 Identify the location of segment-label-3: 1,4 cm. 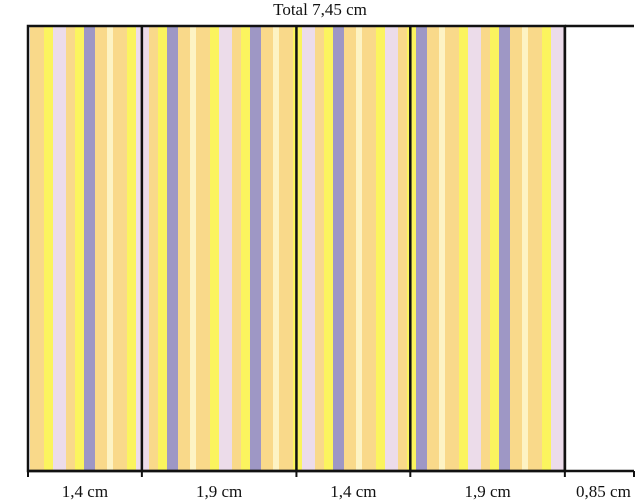
(353, 491).